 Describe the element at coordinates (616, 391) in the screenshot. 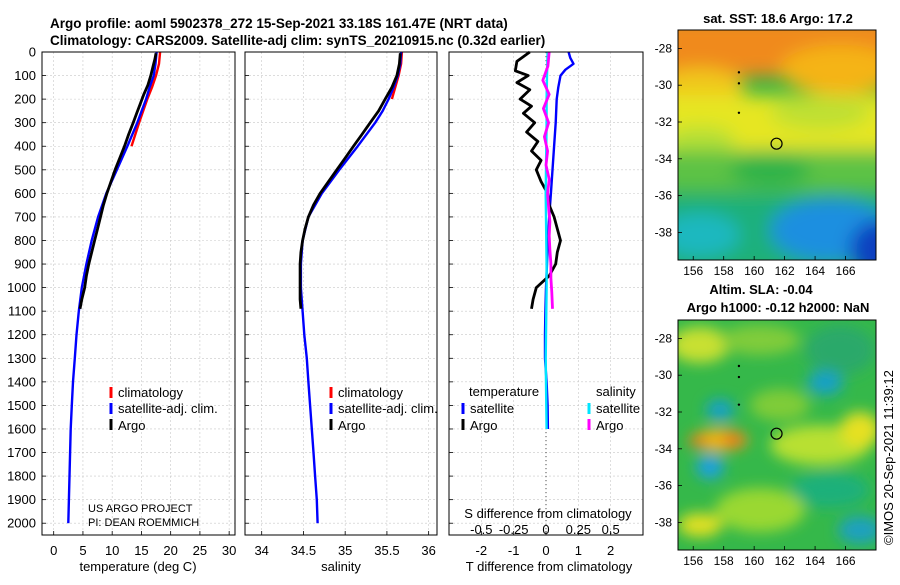

I see `legend-salinity-heading: salinity` at that location.